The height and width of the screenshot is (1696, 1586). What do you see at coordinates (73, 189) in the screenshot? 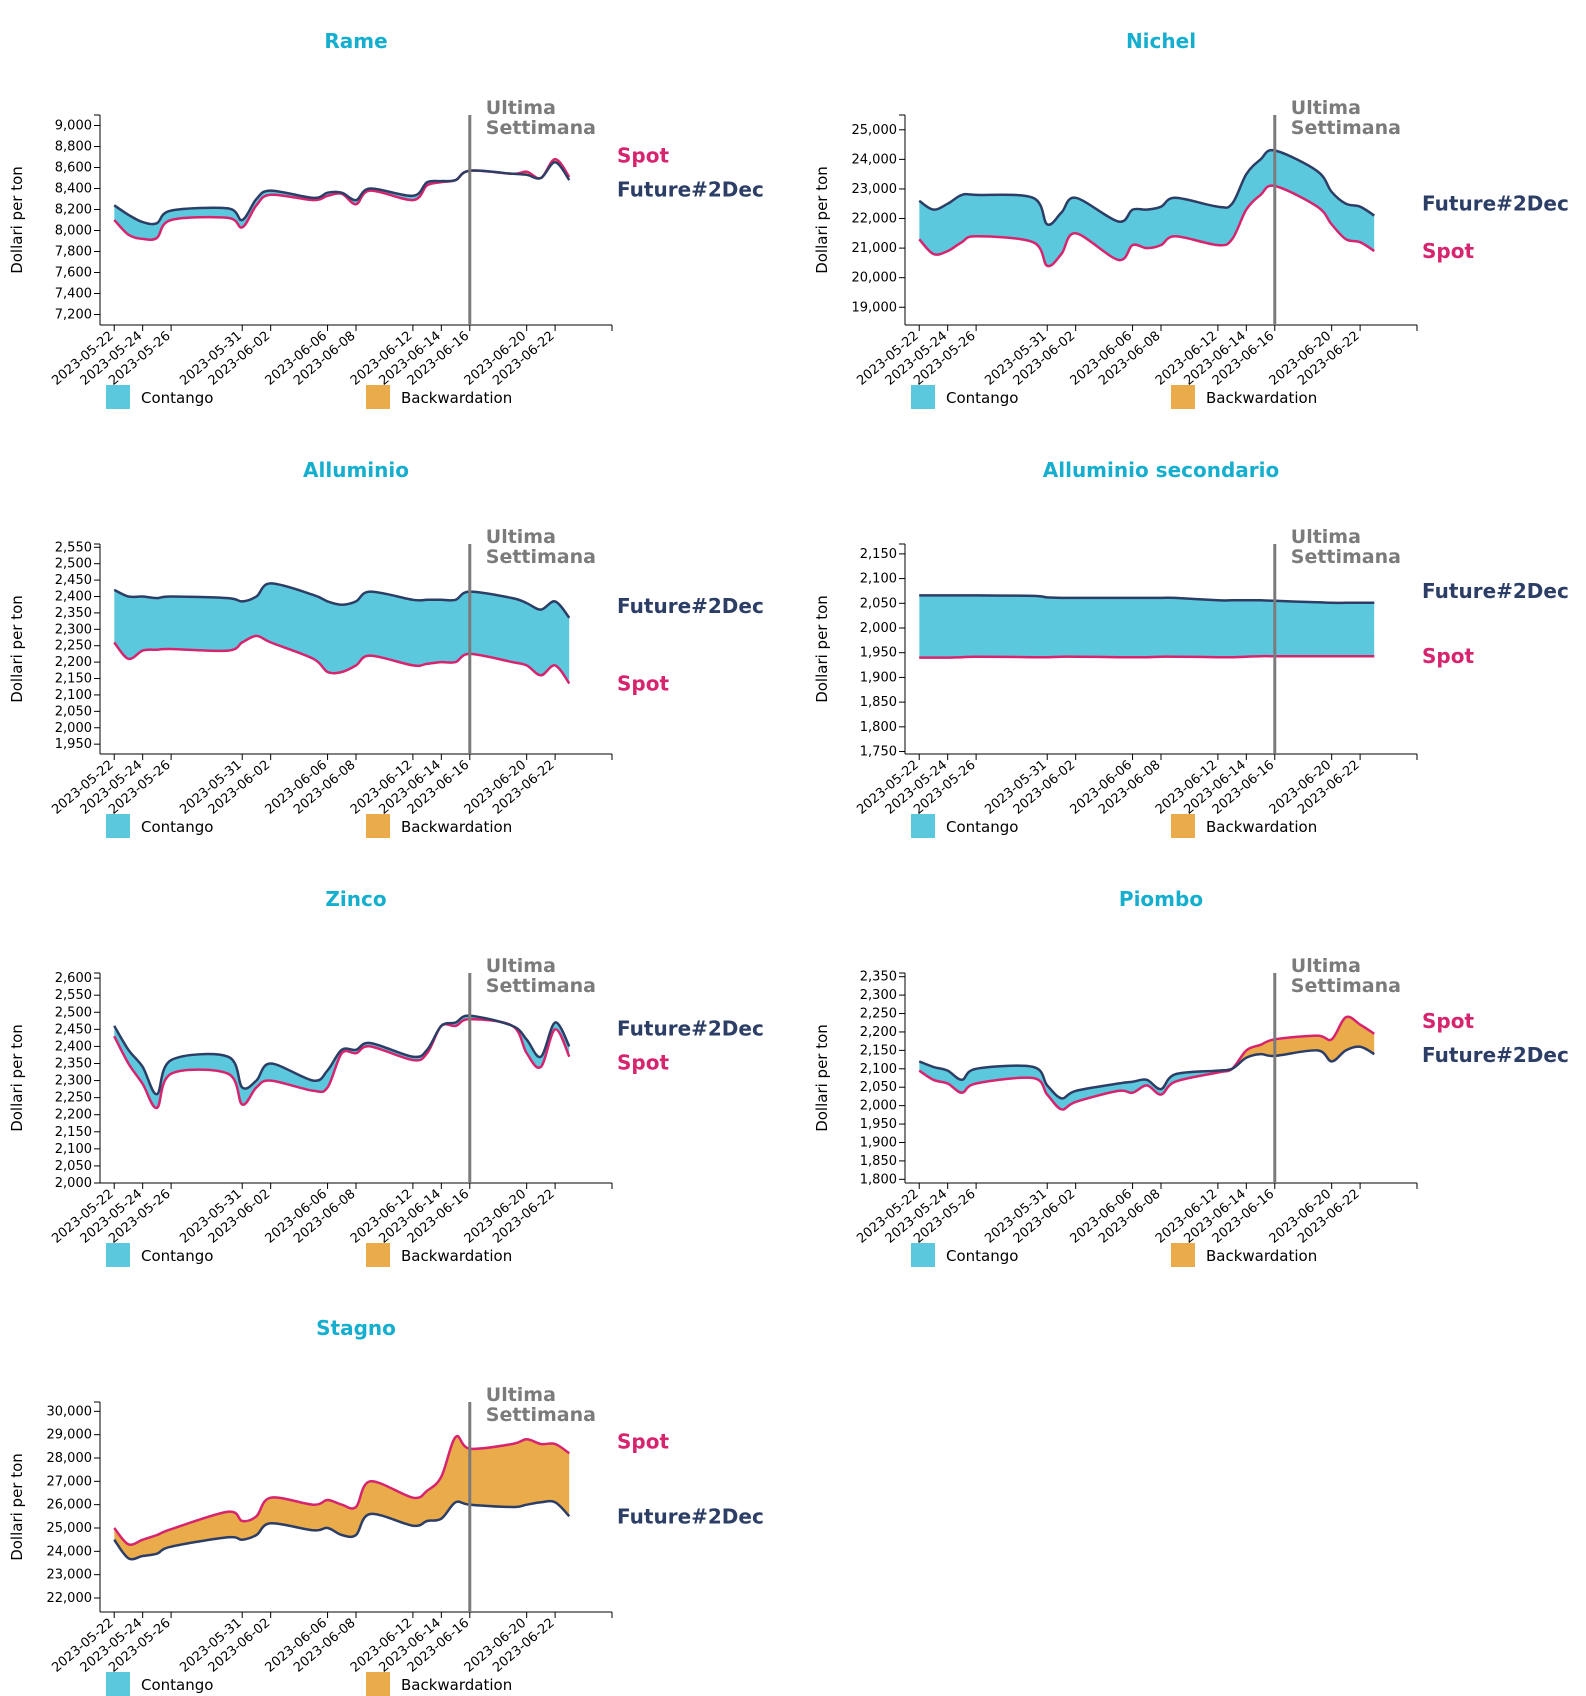
I see `y-tick-label: 8,400` at bounding box center [73, 189].